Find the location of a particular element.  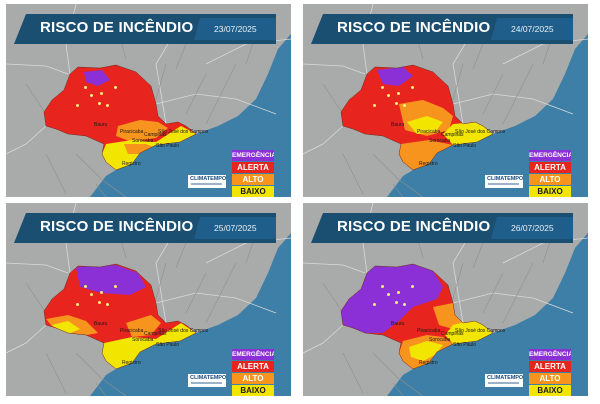

risk-zones is located at coordinates (417, 316).